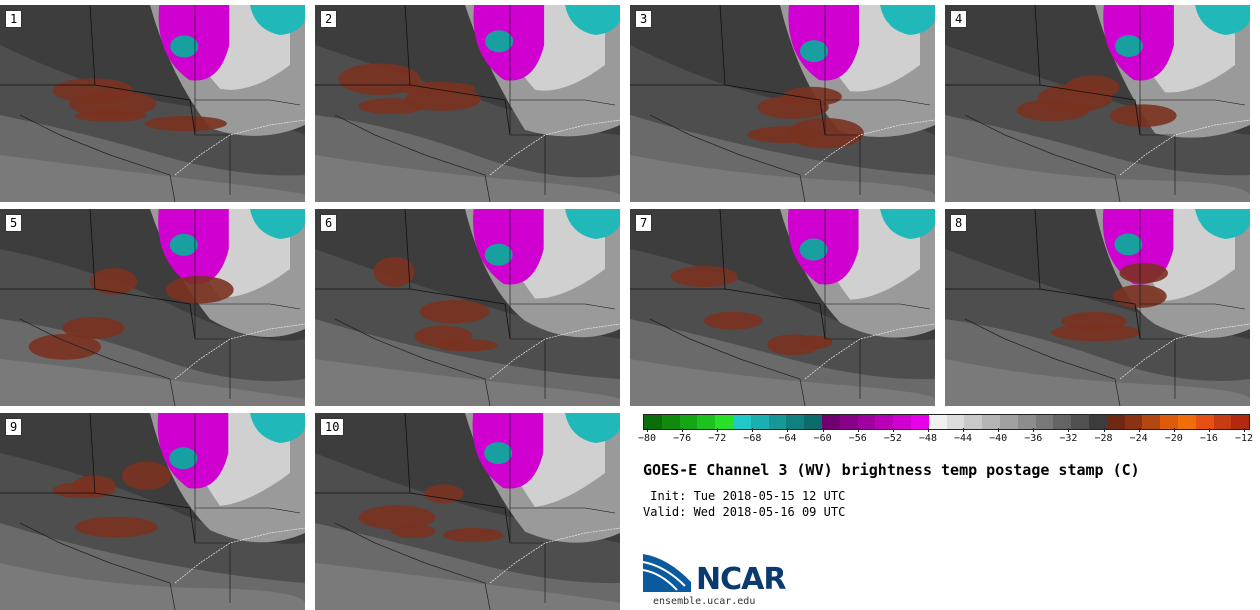 Image resolution: width=1260 pixels, height=610 pixels. I want to click on postage-stamp-panel: 1, so click(152, 103).